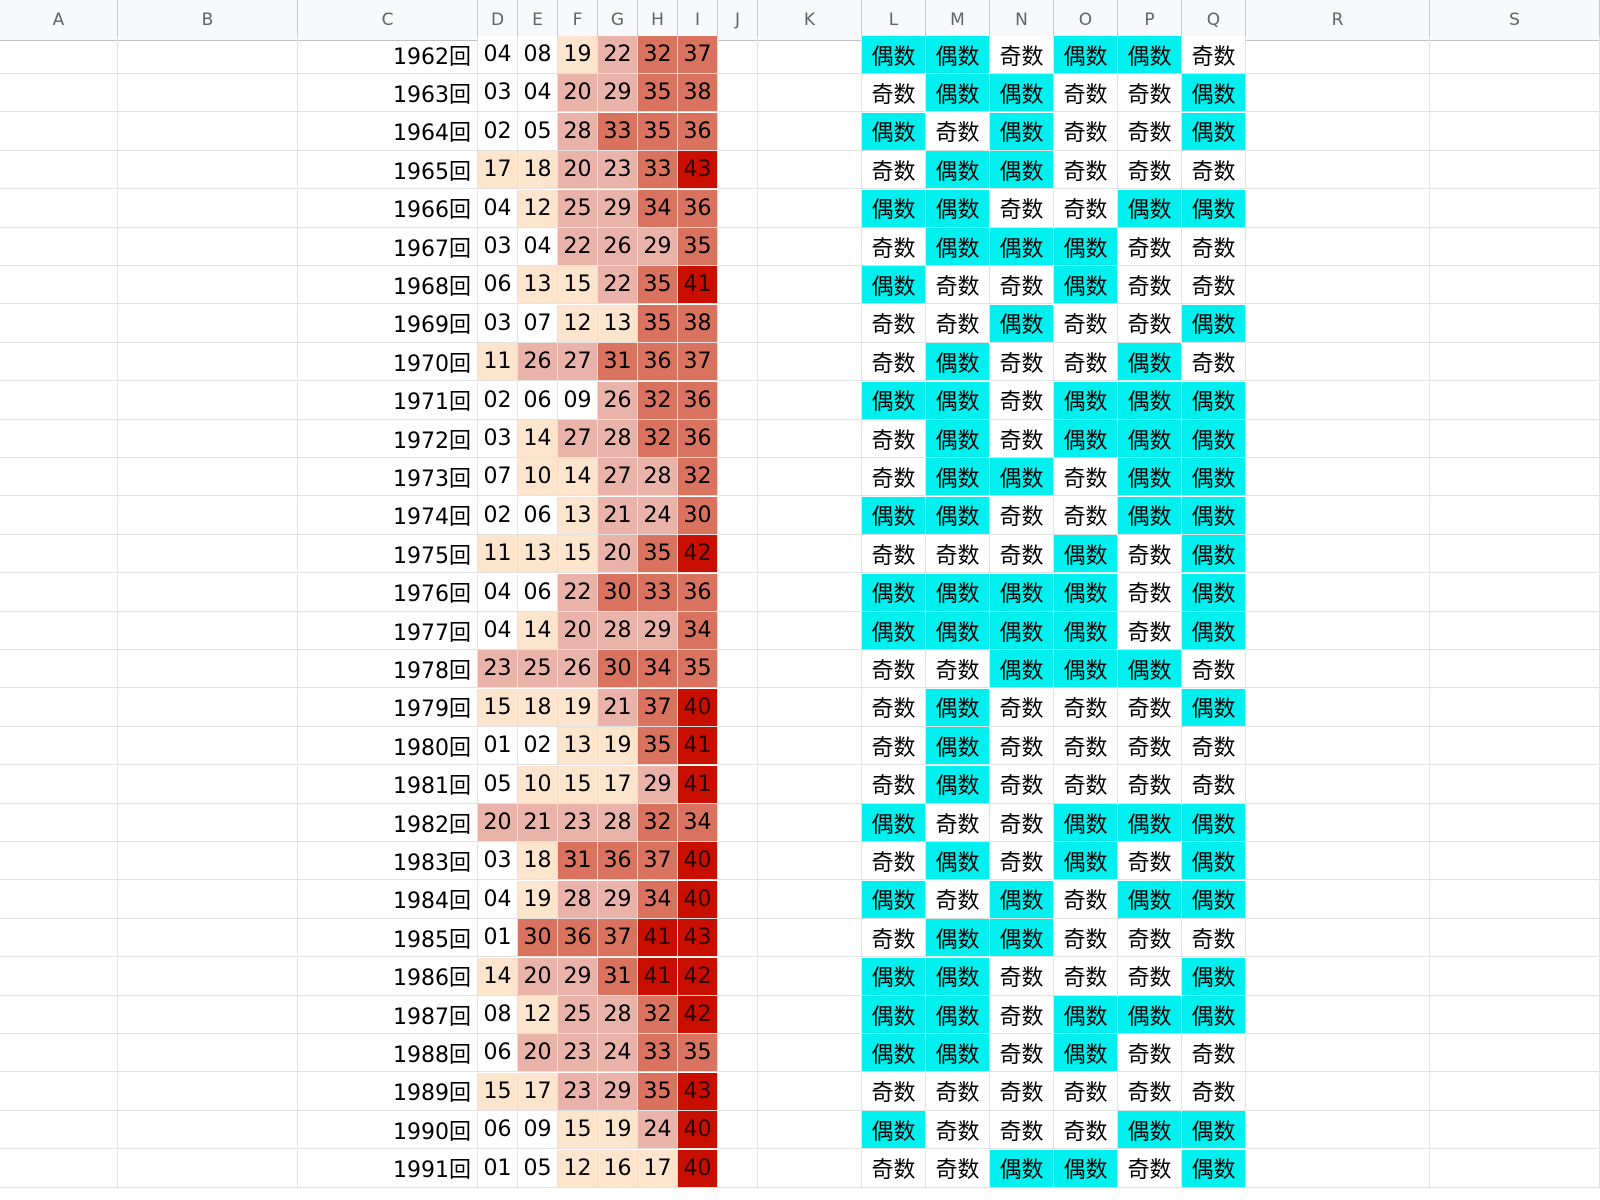 This screenshot has height=1200, width=1600. What do you see at coordinates (388, 131) in the screenshot?
I see `draw-number-cell: 1964回` at bounding box center [388, 131].